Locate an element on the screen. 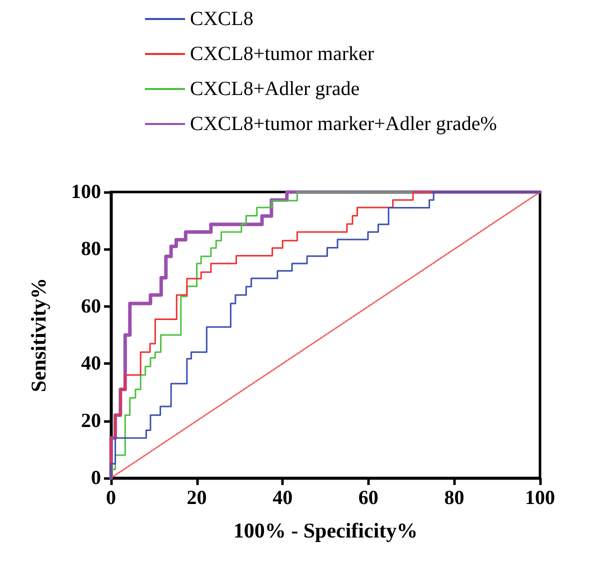  y-axis-title: Sensitivity% is located at coordinates (38, 335).